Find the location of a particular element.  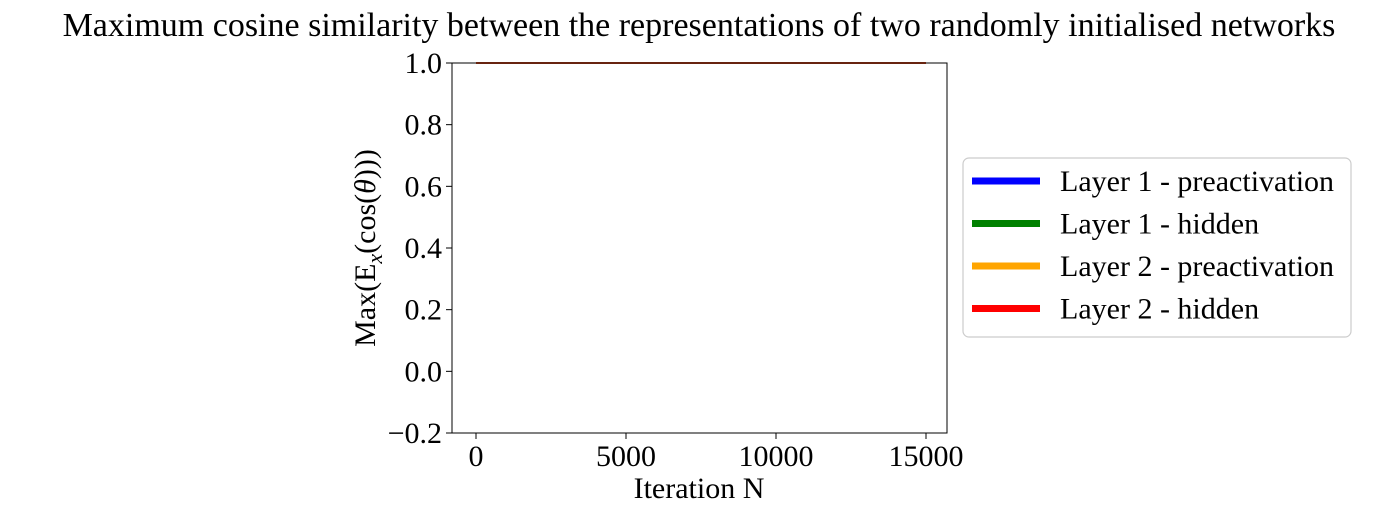

x-axis-ticks: 0 5000 10000 15000 is located at coordinates (716, 453).